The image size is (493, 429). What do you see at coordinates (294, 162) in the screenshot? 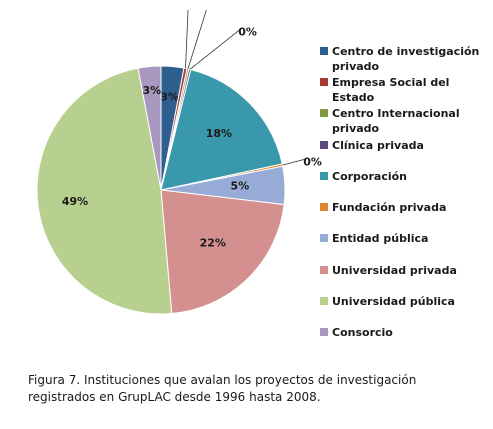
I see `leader-line-fundacion-privada` at bounding box center [294, 162].